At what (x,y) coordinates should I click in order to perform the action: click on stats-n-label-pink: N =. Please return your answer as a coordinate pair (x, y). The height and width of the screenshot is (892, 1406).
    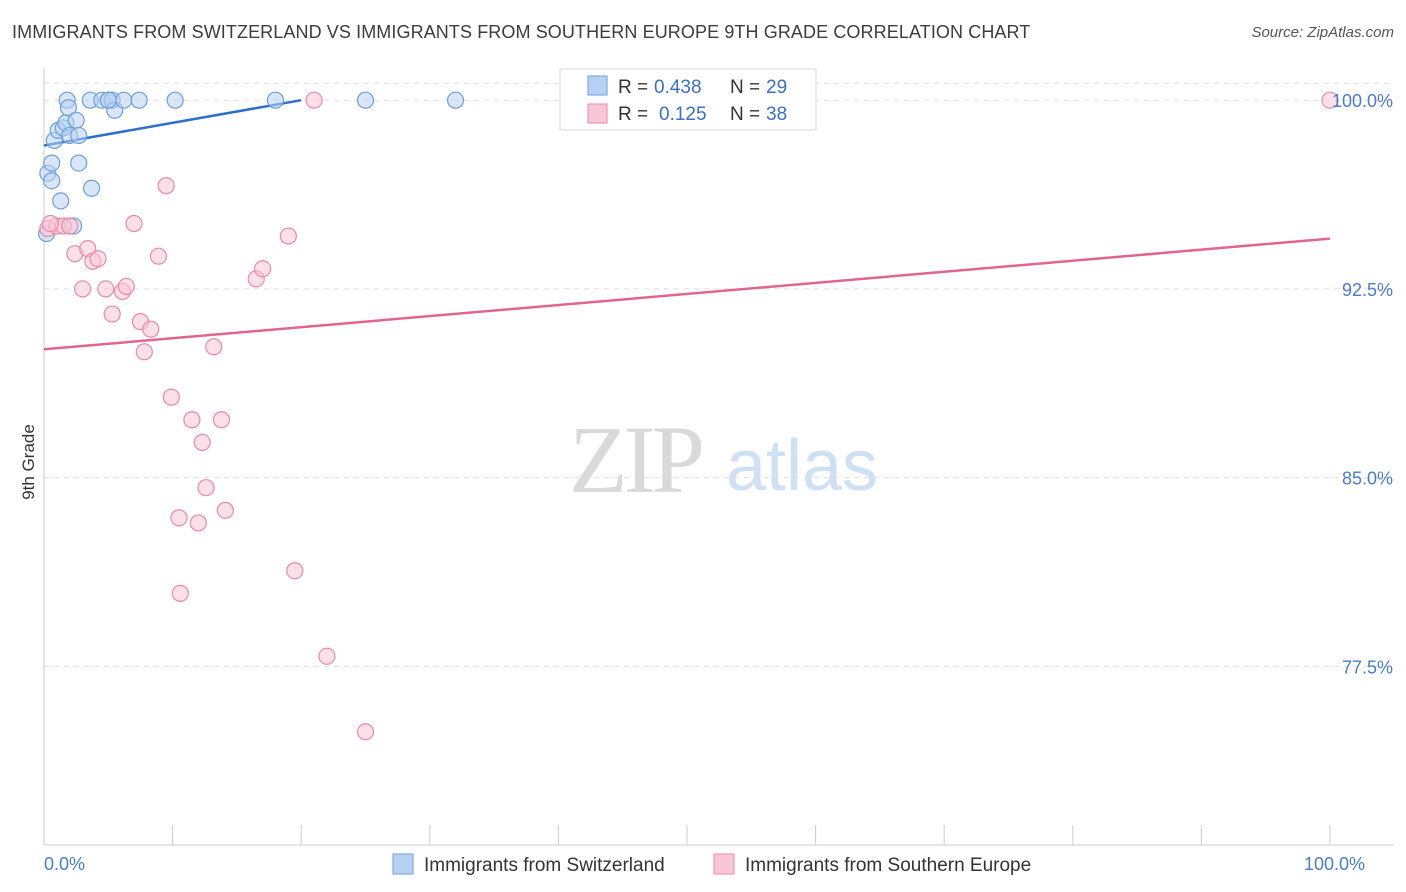
    Looking at the image, I should click on (745, 114).